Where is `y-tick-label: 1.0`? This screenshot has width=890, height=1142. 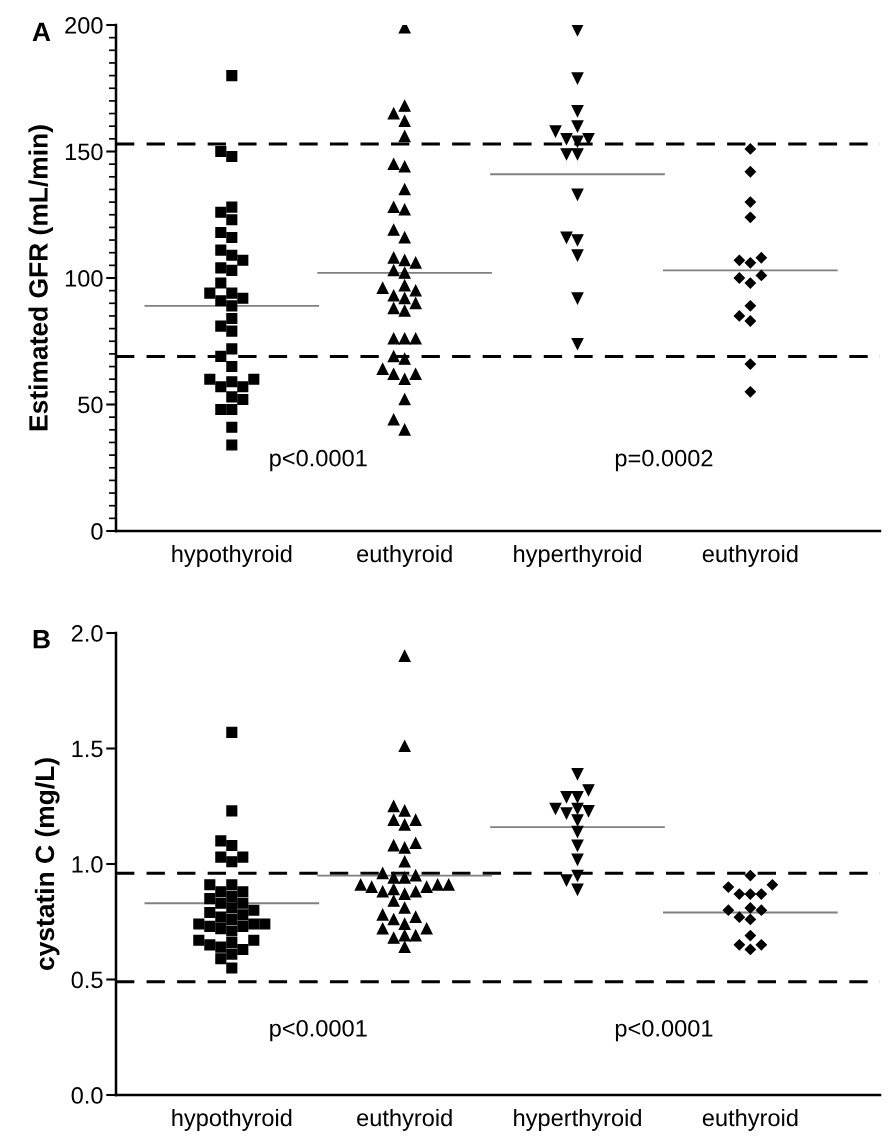 y-tick-label: 1.0 is located at coordinates (87, 864).